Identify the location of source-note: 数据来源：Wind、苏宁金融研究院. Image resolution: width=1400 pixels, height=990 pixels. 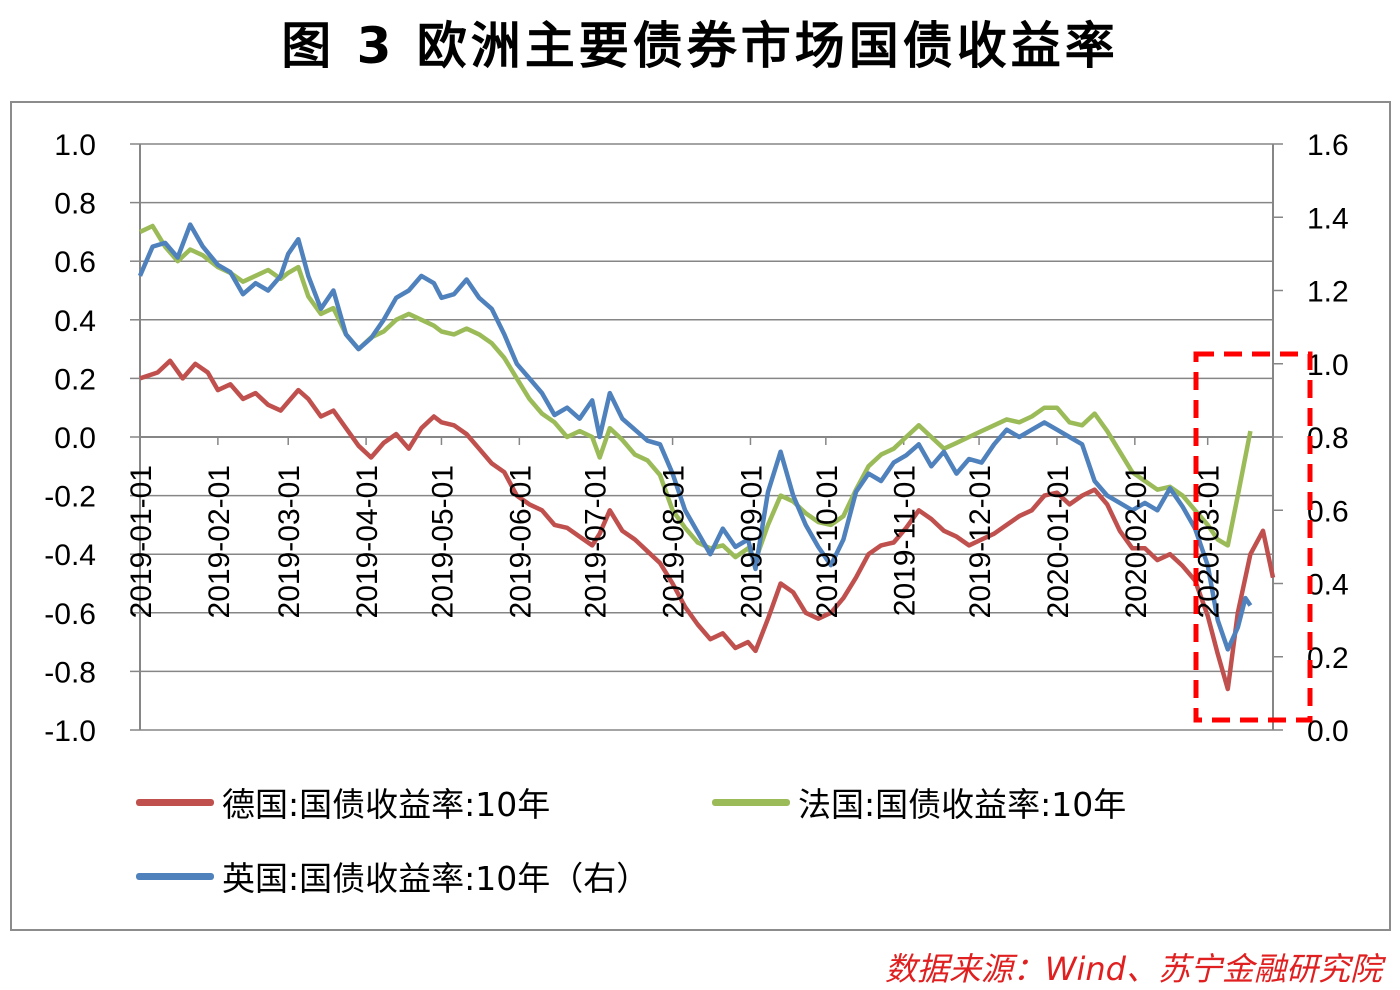
(1133, 969).